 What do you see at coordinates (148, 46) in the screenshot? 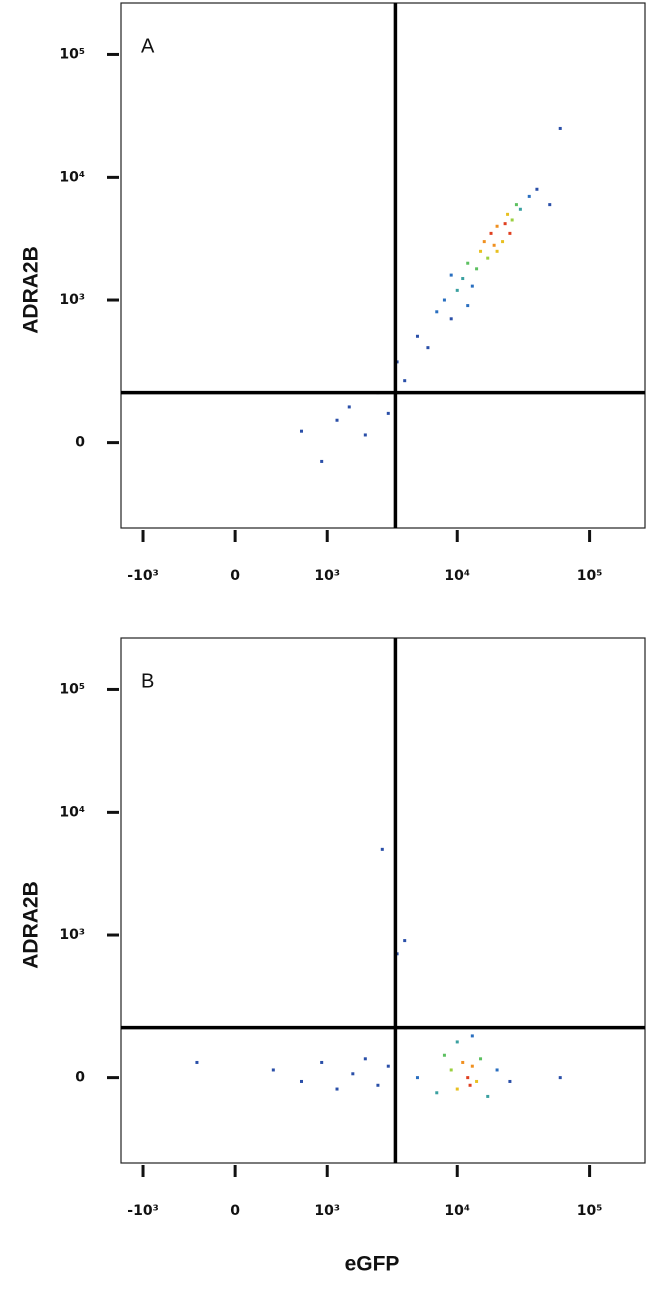
I see `panel-label: A` at bounding box center [148, 46].